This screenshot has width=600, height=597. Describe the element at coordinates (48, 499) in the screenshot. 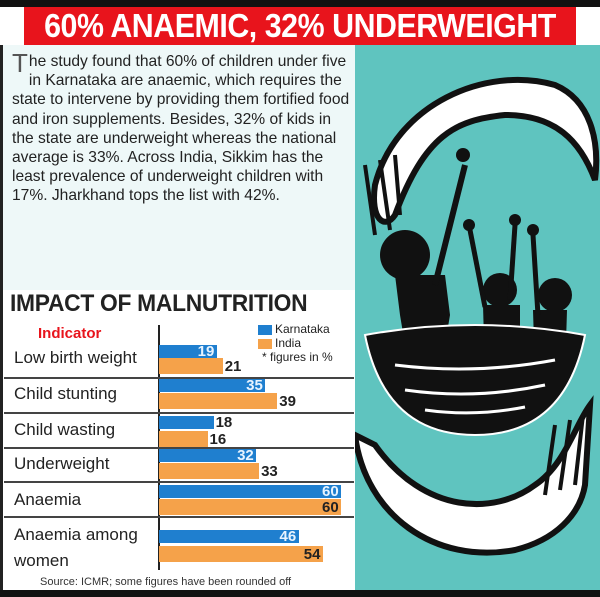

I see `category-label: Anaemia` at that location.